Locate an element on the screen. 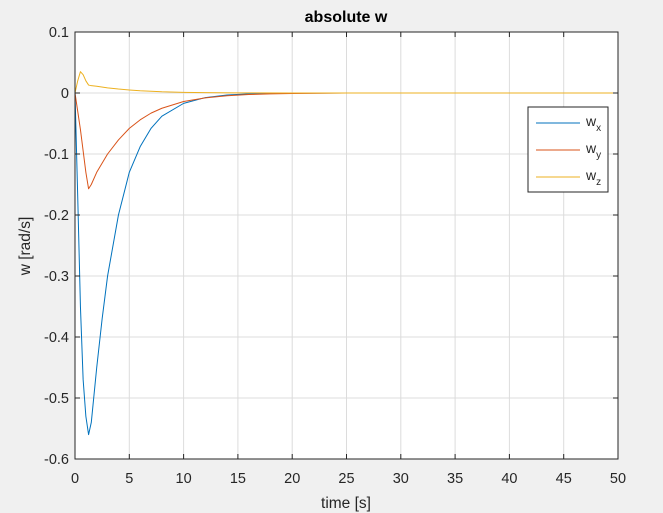 The height and width of the screenshot is (513, 663). y-tick-label: -0.5 is located at coordinates (56, 399).